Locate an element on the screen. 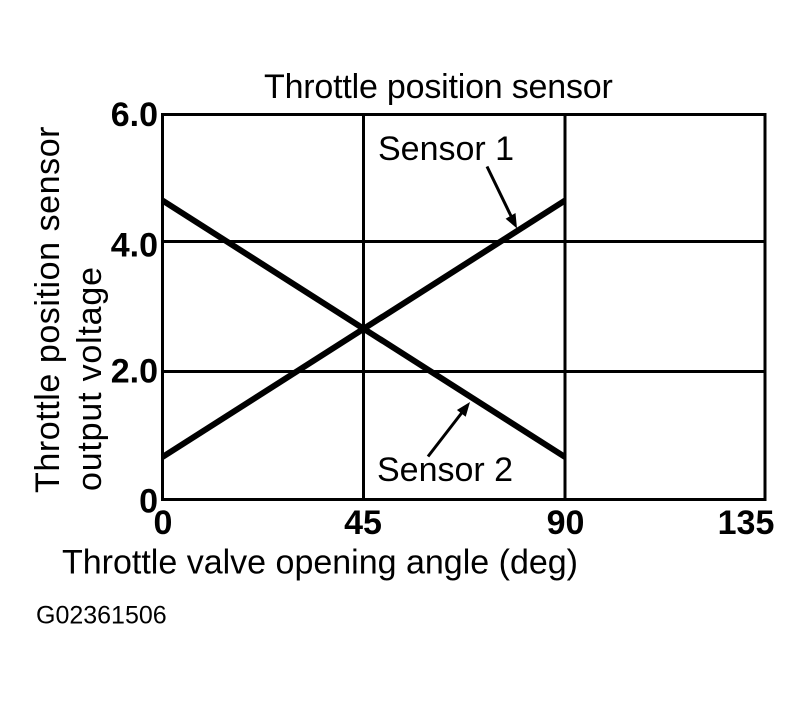  svg-text: 2.0 is located at coordinates (134, 372).